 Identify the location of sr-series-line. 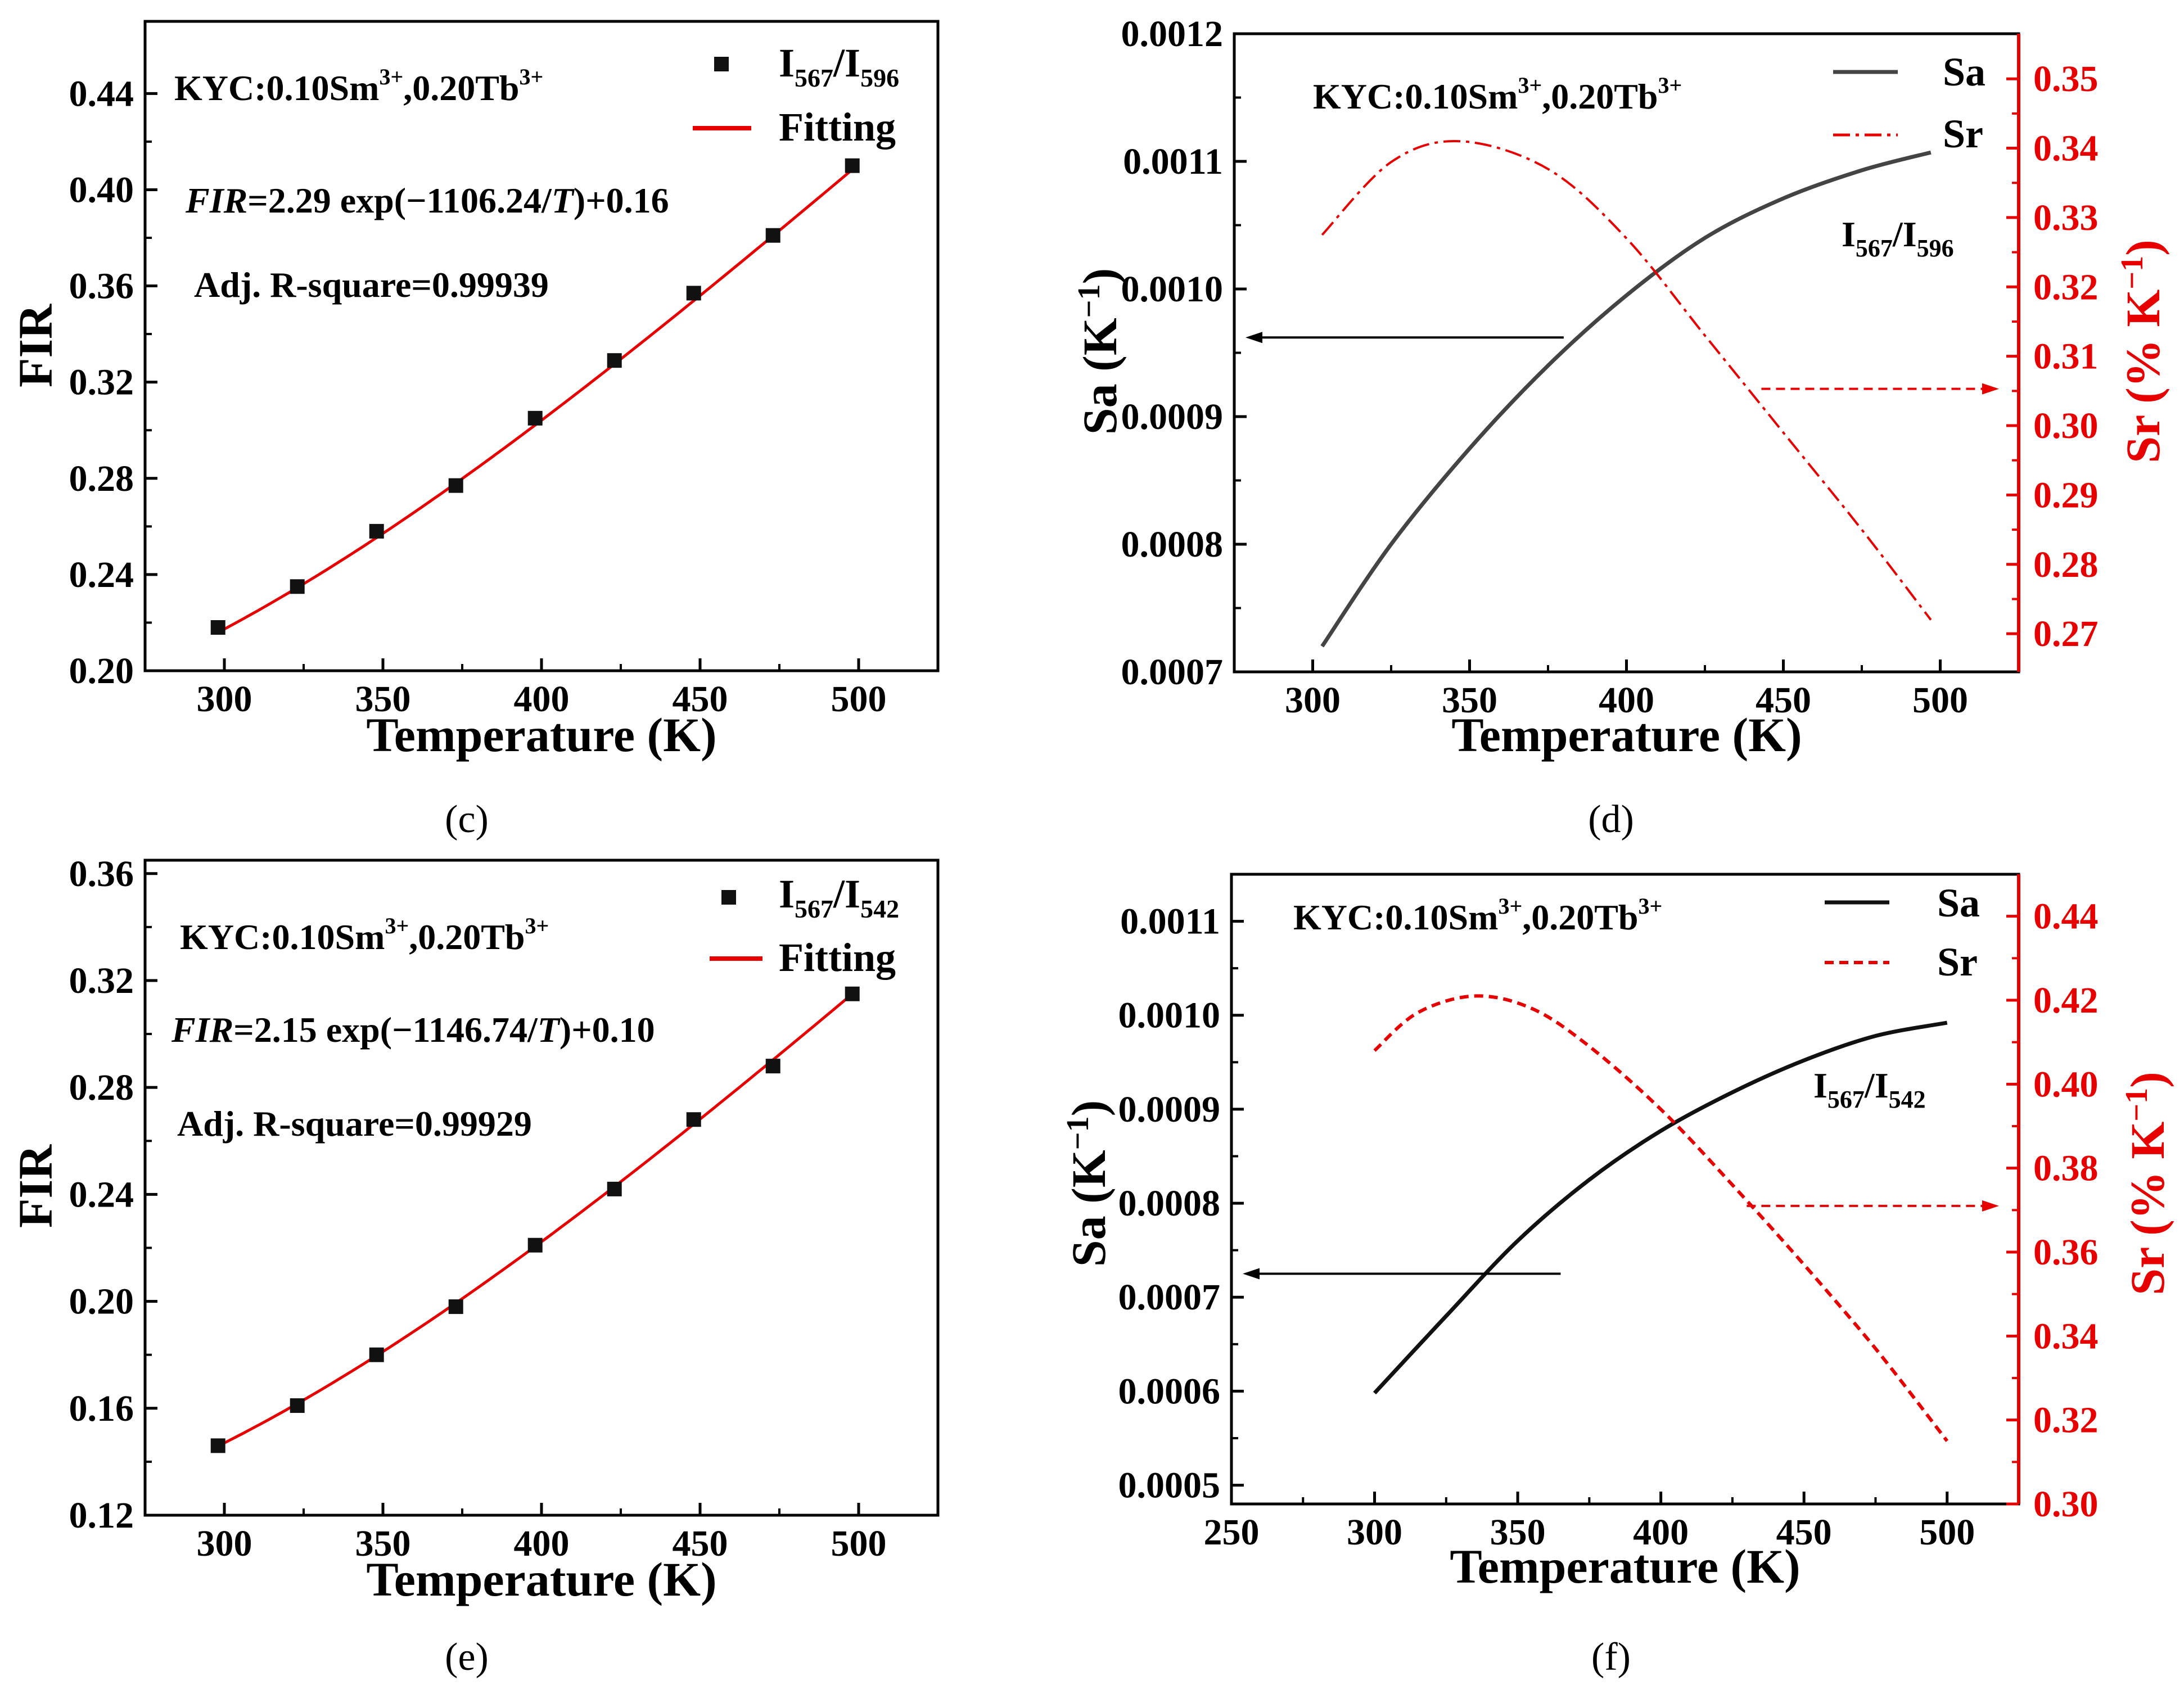
(1626, 380).